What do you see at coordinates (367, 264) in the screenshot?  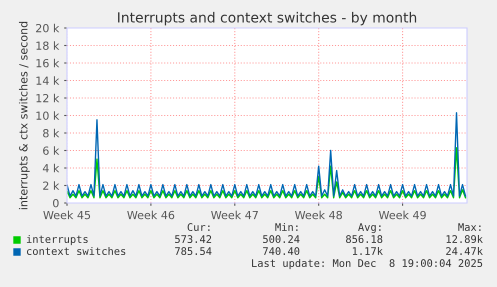 I see `text: Last update: Mon Dec 8 19:00:04 2025` at bounding box center [367, 264].